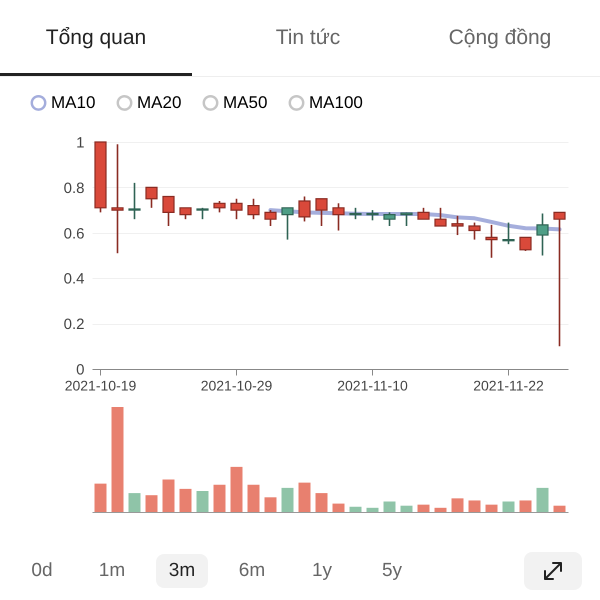 Image resolution: width=600 pixels, height=600 pixels. Describe the element at coordinates (252, 571) in the screenshot. I see `text: 6m` at that location.